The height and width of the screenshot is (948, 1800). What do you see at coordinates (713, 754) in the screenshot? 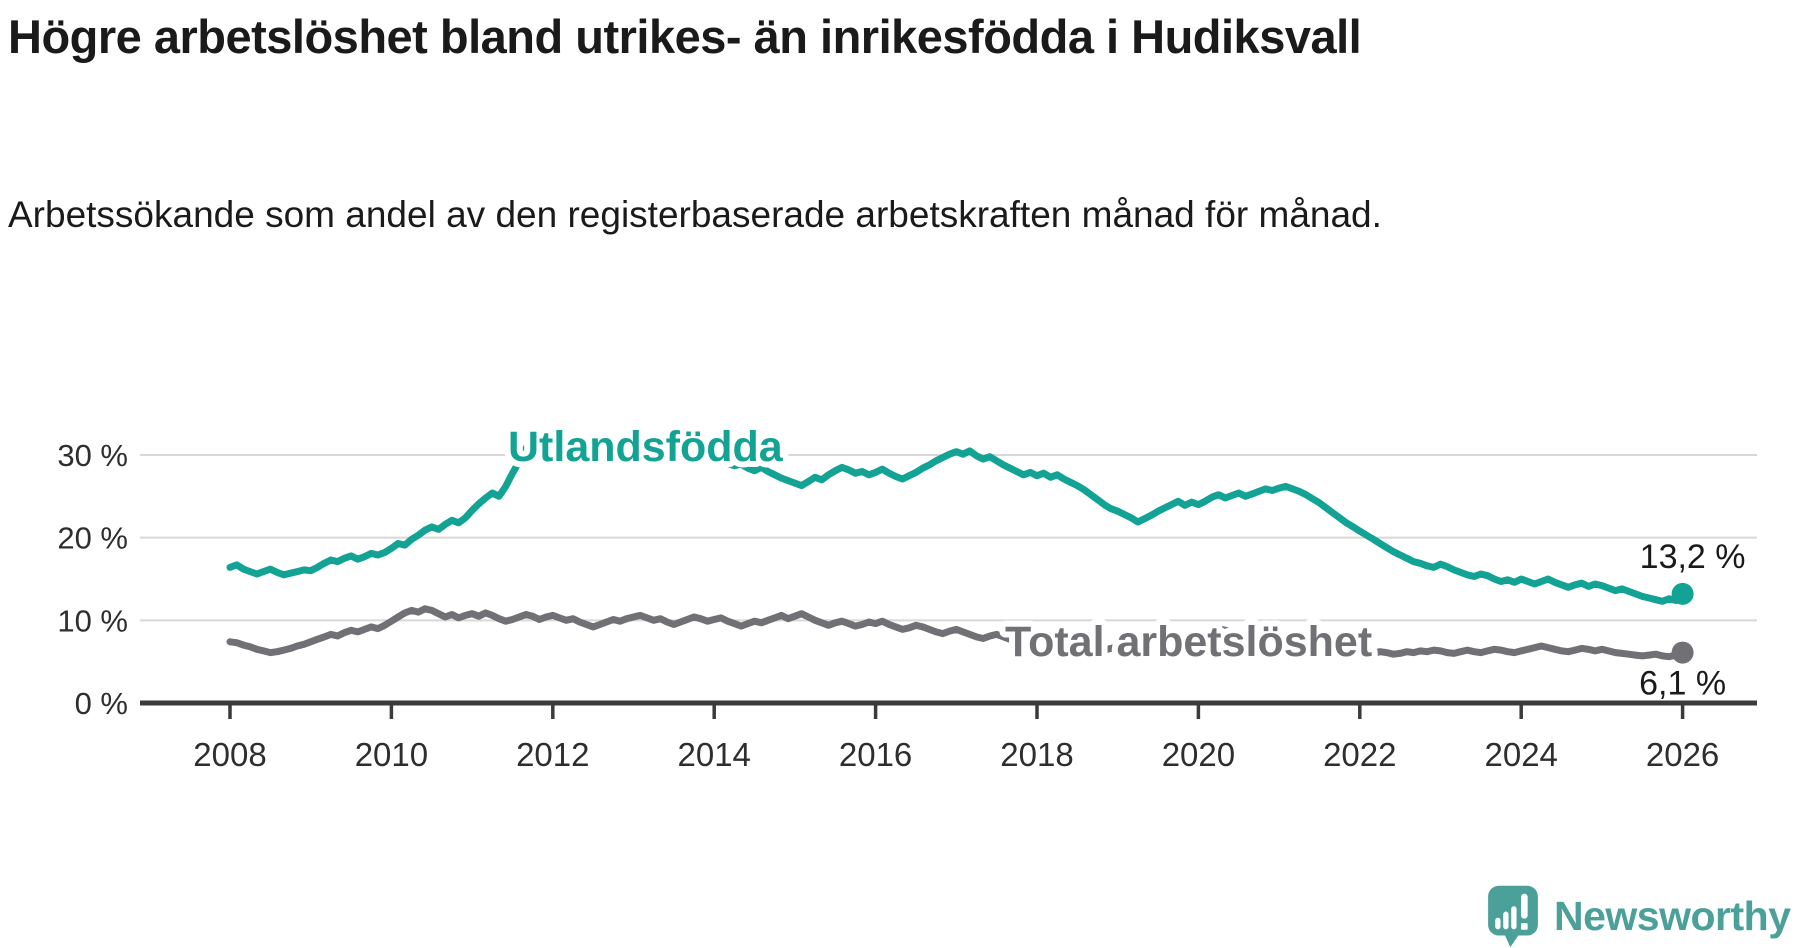
I see `x-axis-tick-label: 2014` at bounding box center [713, 754].